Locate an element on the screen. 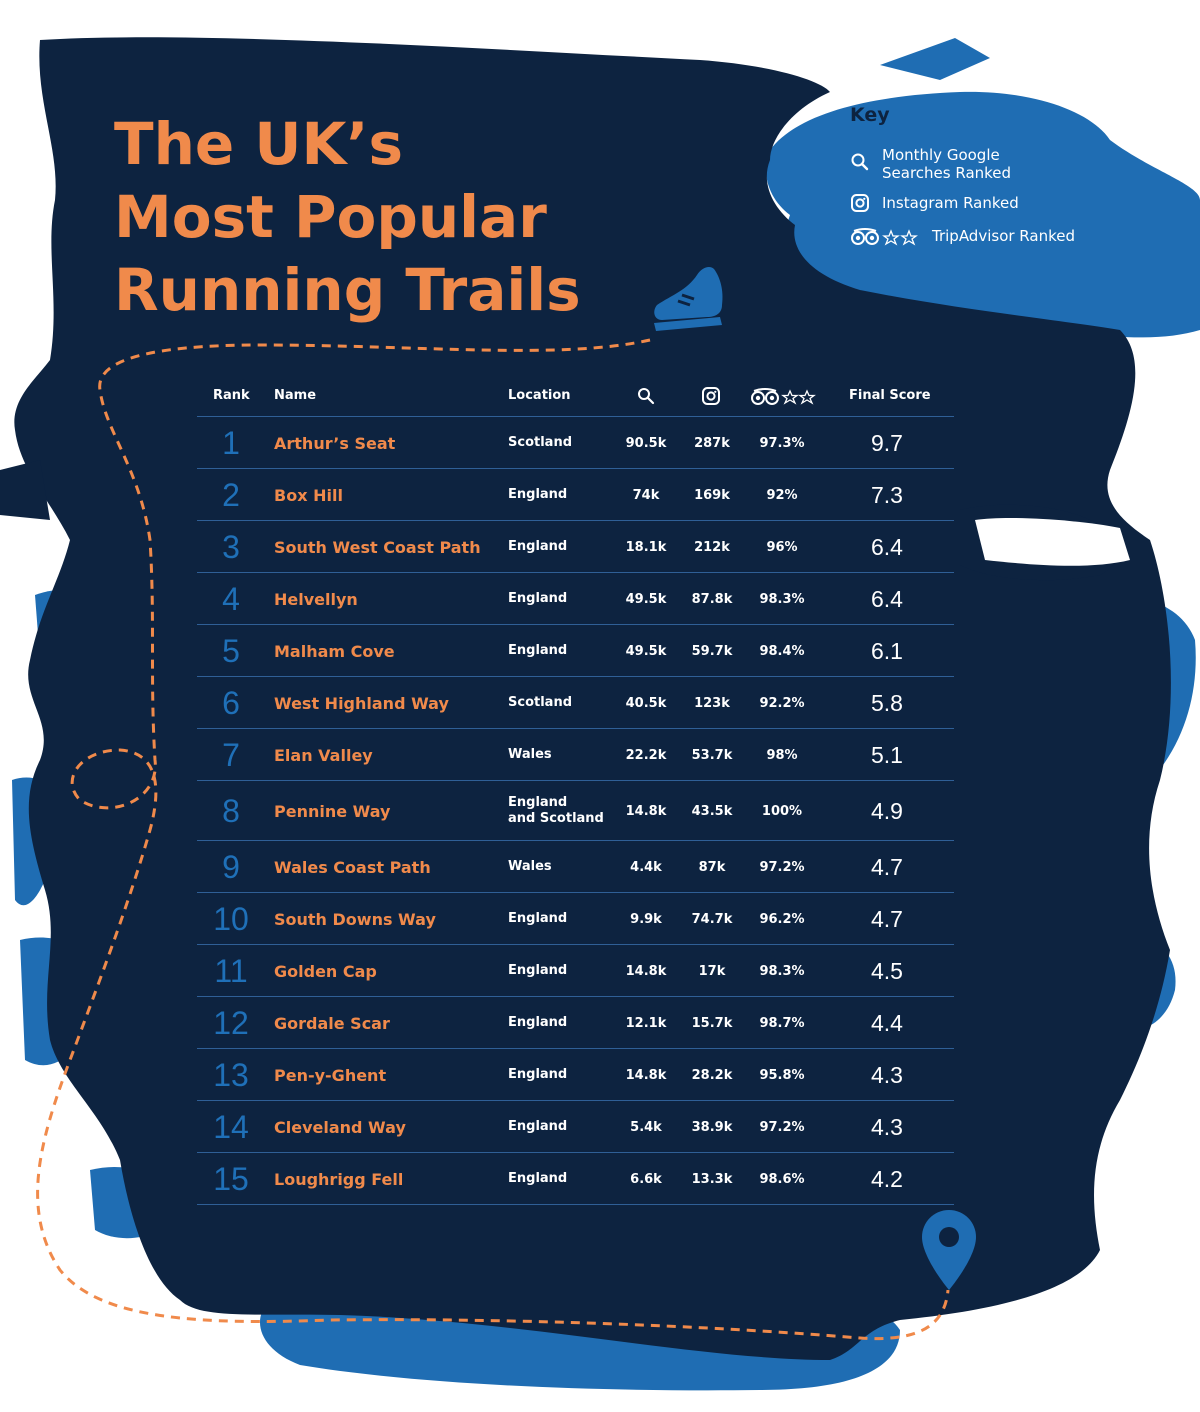 Image resolution: width=1200 pixels, height=1412 pixels. trail-name: Malham Cove is located at coordinates (334, 651).